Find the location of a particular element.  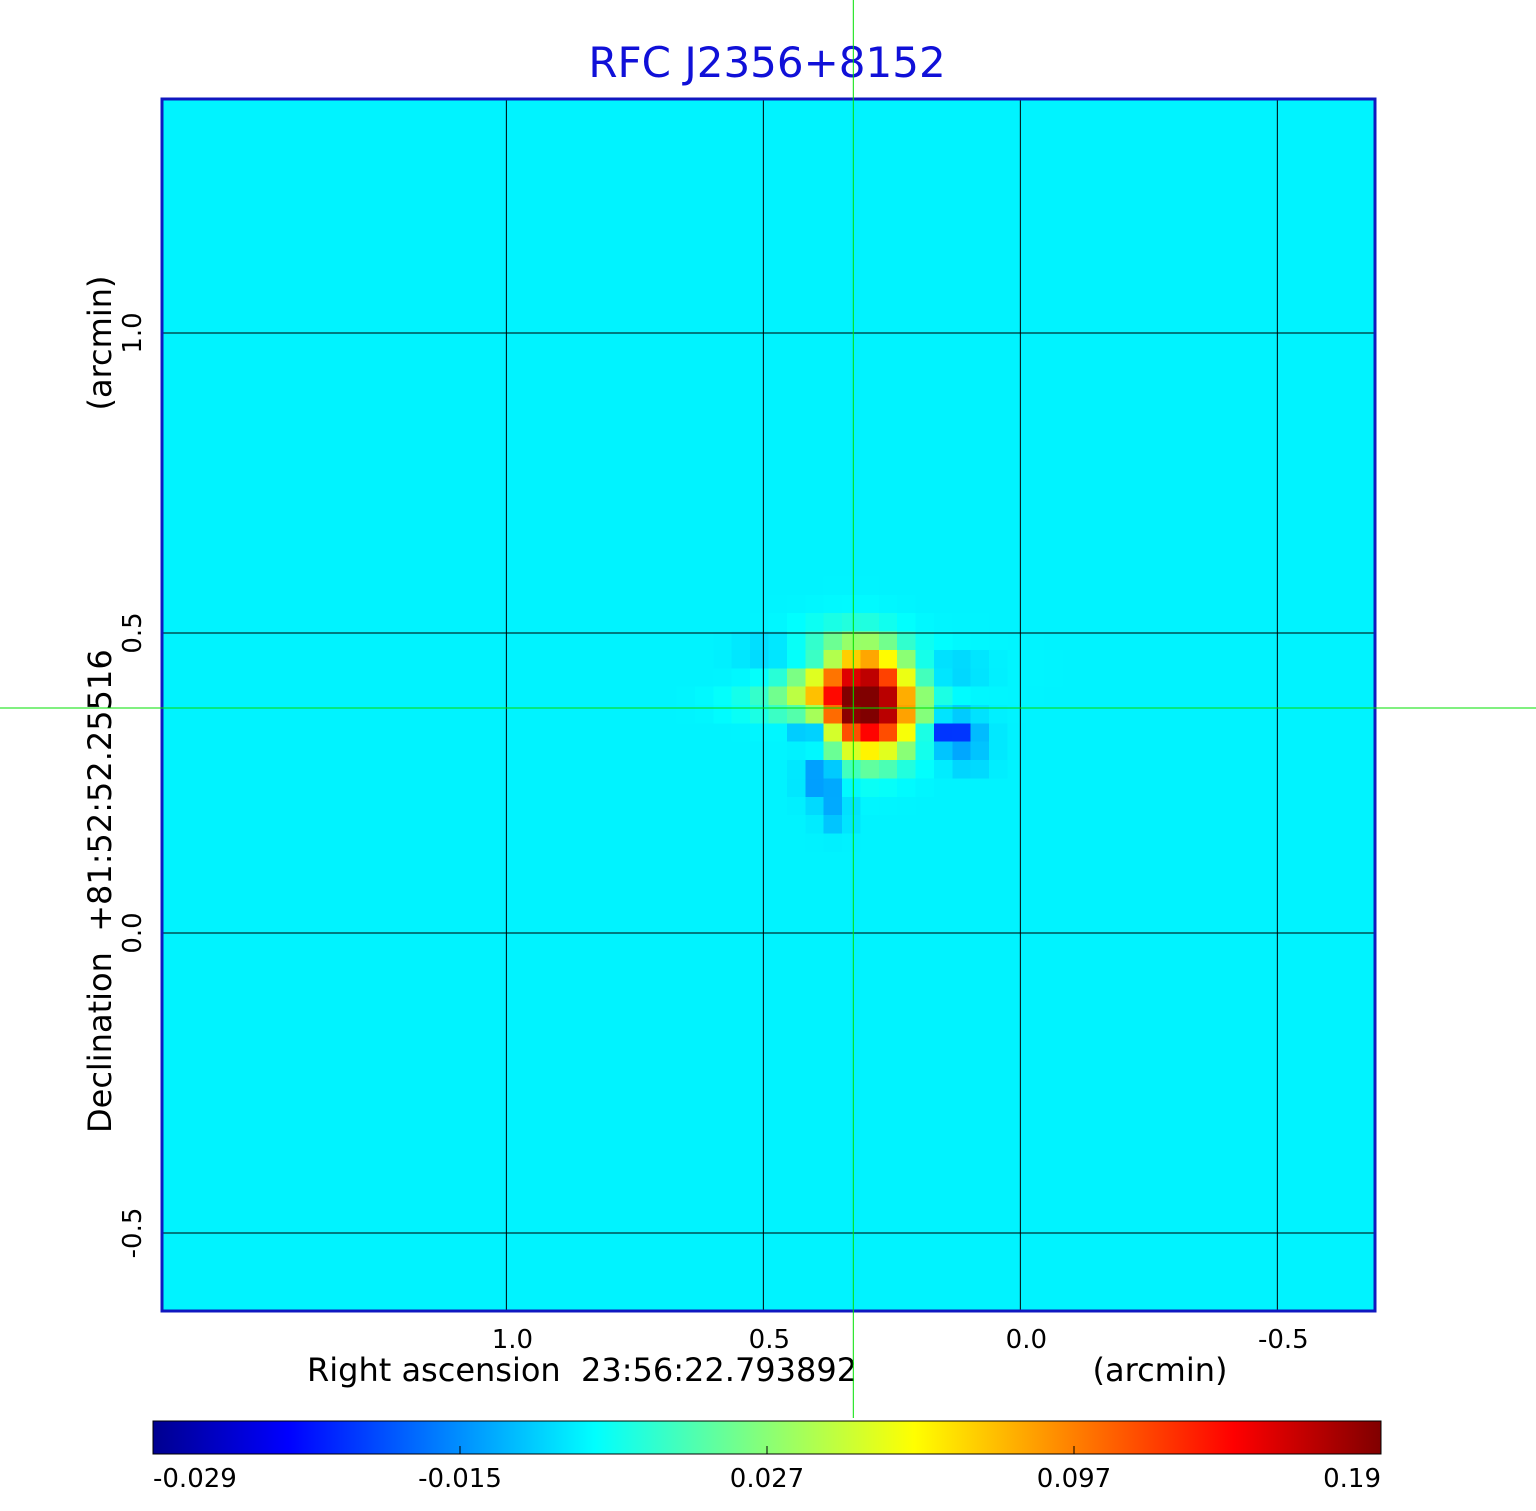

colorbar-ticks is located at coordinates (767, 1450).